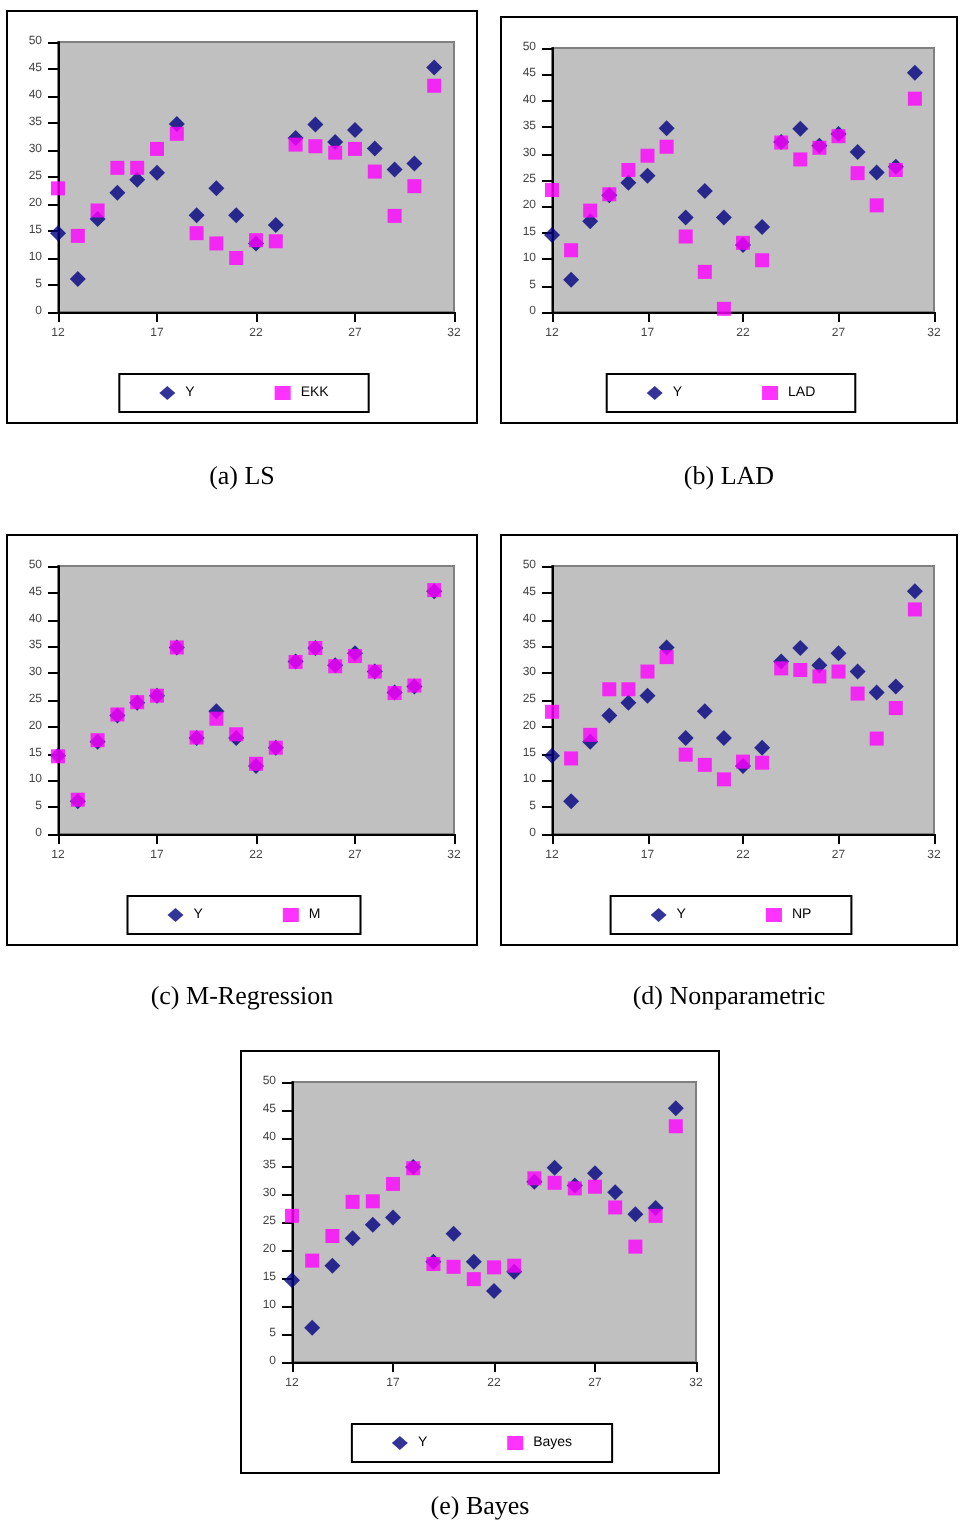 The image size is (964, 1540). Describe the element at coordinates (729, 476) in the screenshot. I see `text: (b) LAD` at that location.